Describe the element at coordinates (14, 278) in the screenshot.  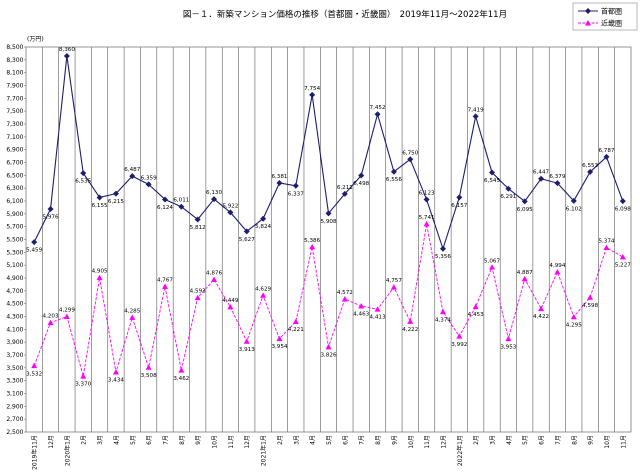
I see `y-axis-tick-label: 4,900` at that location.